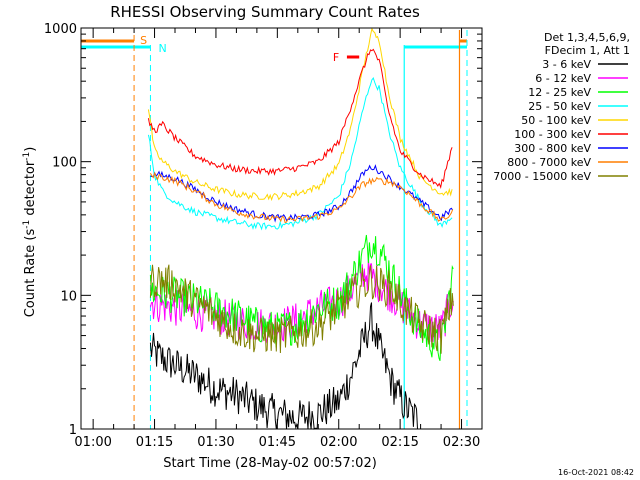 This screenshot has height=480, width=640. Describe the element at coordinates (92, 442) in the screenshot. I see `x-tick-label: 01:00` at that location.